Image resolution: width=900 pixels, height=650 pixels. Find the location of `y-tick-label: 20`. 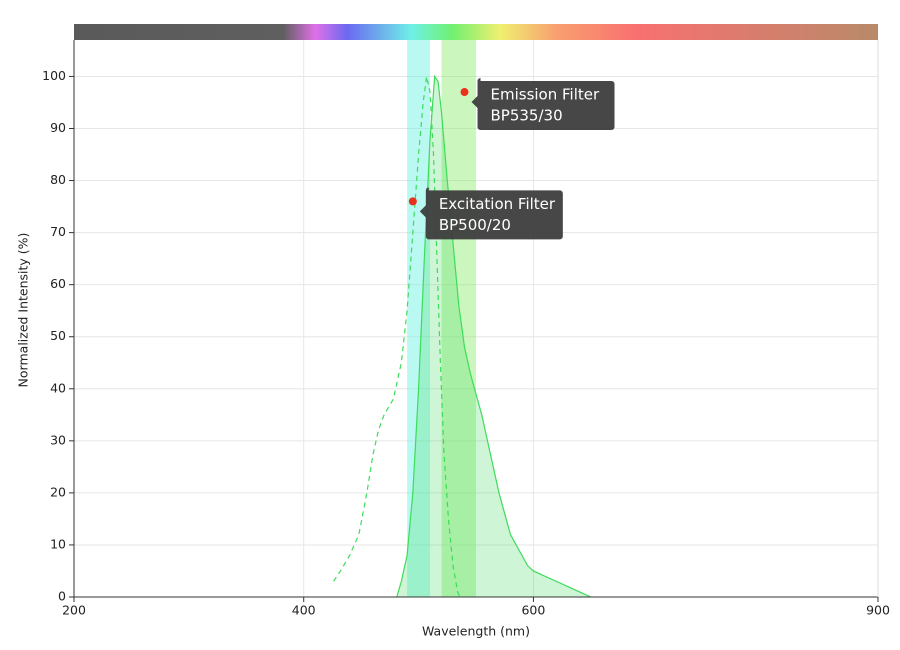

y-tick-label: 20 is located at coordinates (58, 491).